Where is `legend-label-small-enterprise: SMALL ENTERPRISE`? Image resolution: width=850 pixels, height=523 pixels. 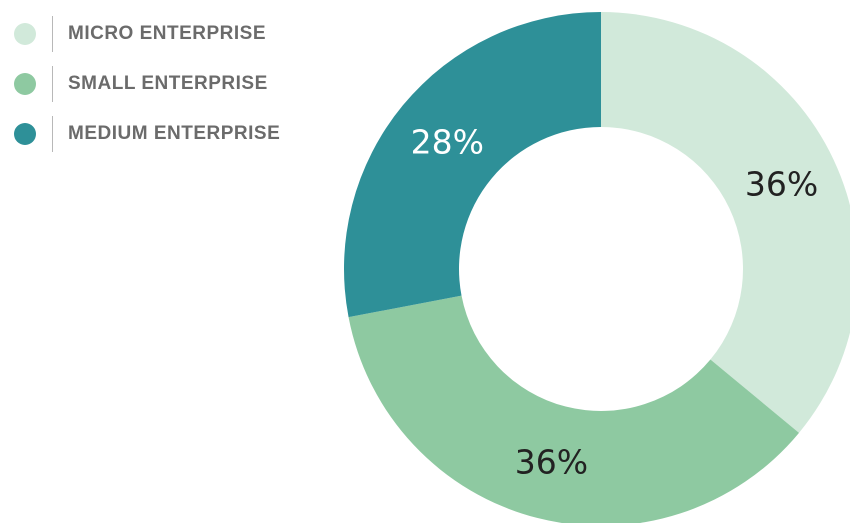
legend-label-small-enterprise: SMALL ENTERPRISE is located at coordinates (168, 83).